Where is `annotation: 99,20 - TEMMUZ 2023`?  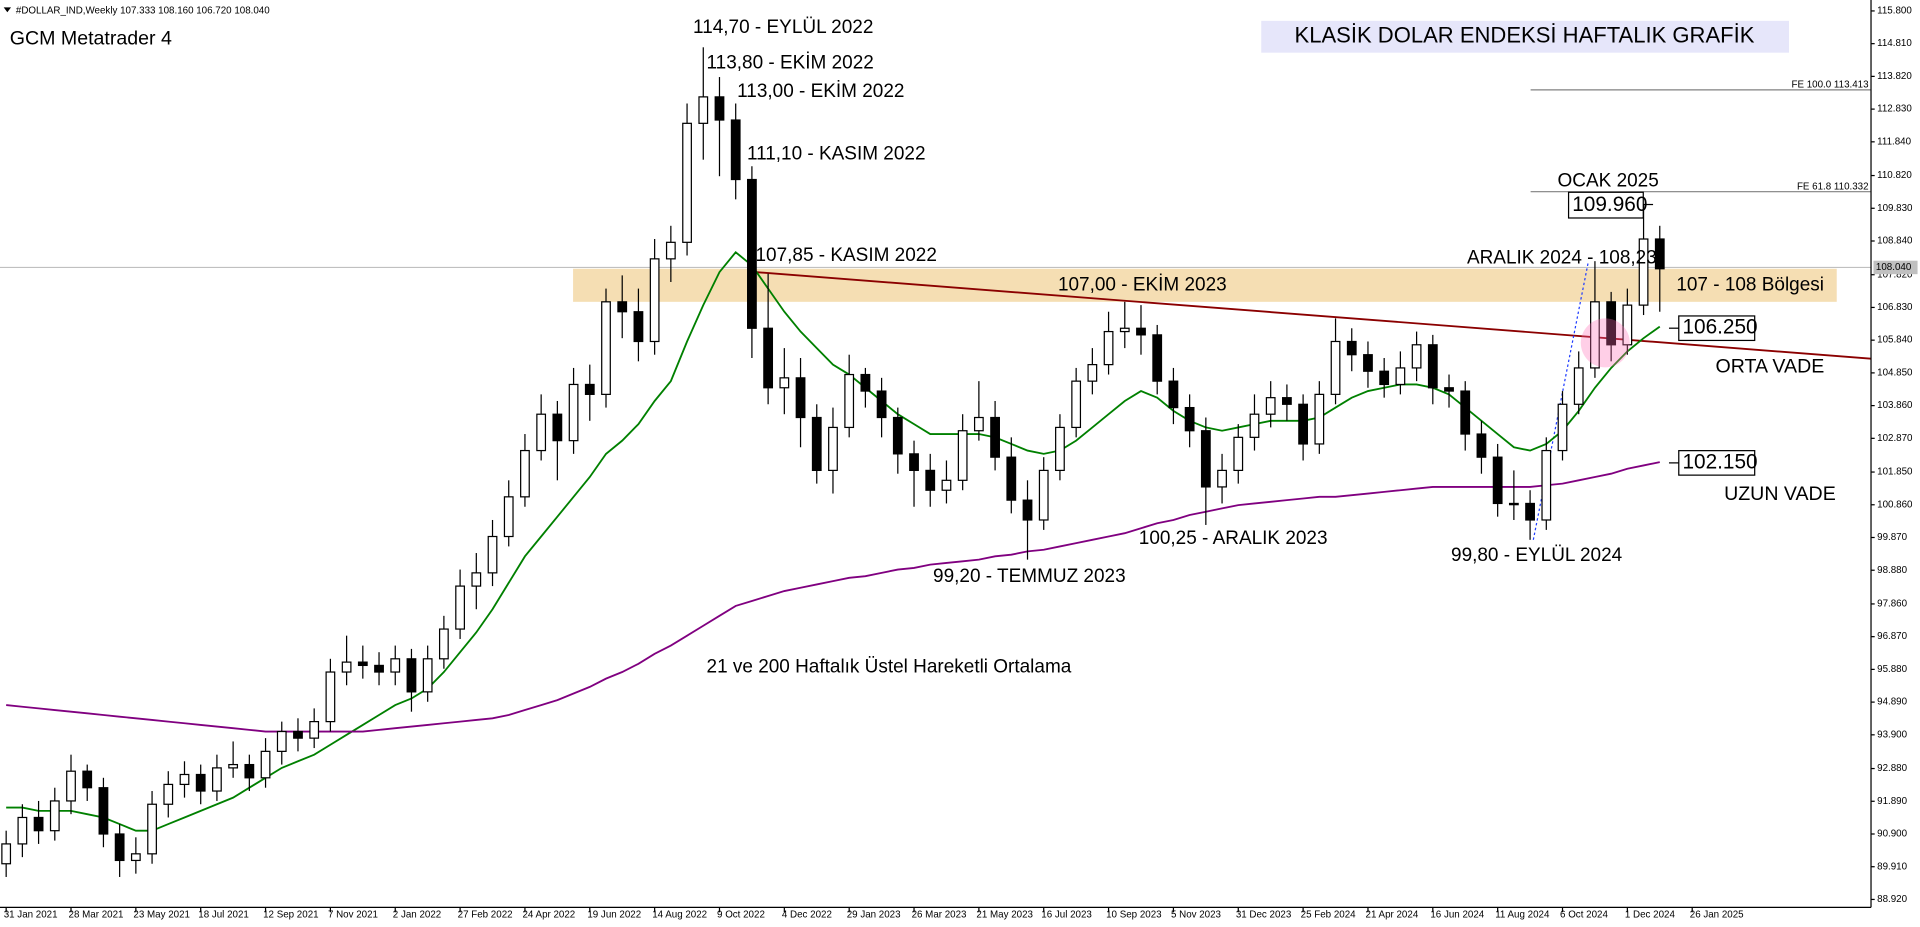 annotation: 99,20 - TEMMUZ 2023 is located at coordinates (1029, 576).